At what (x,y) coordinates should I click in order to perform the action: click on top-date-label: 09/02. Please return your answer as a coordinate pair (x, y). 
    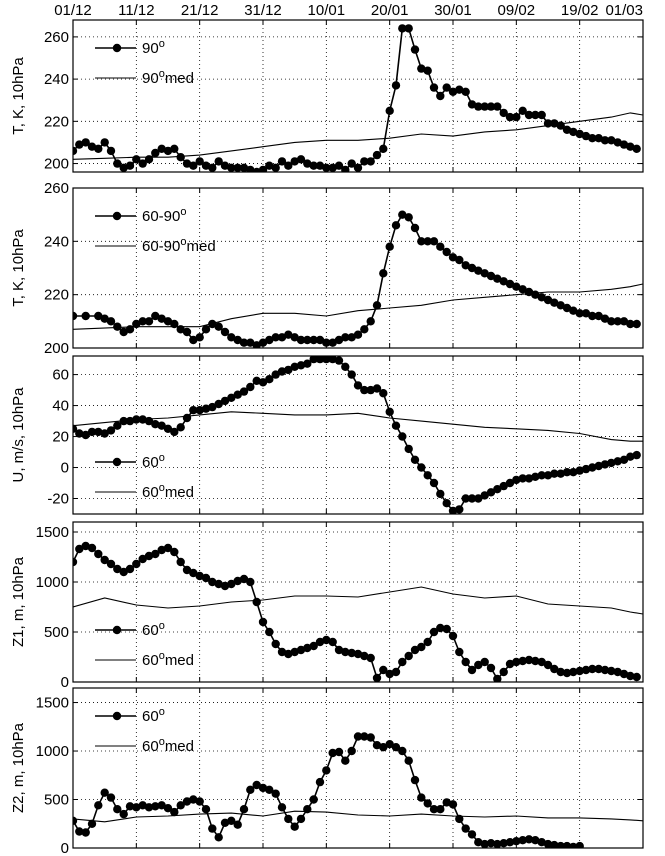
    Looking at the image, I should click on (517, 10).